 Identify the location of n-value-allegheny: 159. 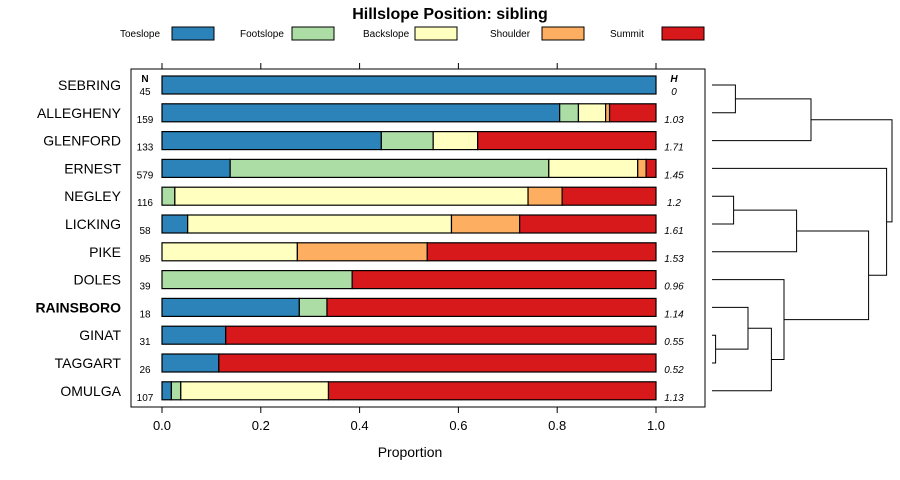
(145, 120).